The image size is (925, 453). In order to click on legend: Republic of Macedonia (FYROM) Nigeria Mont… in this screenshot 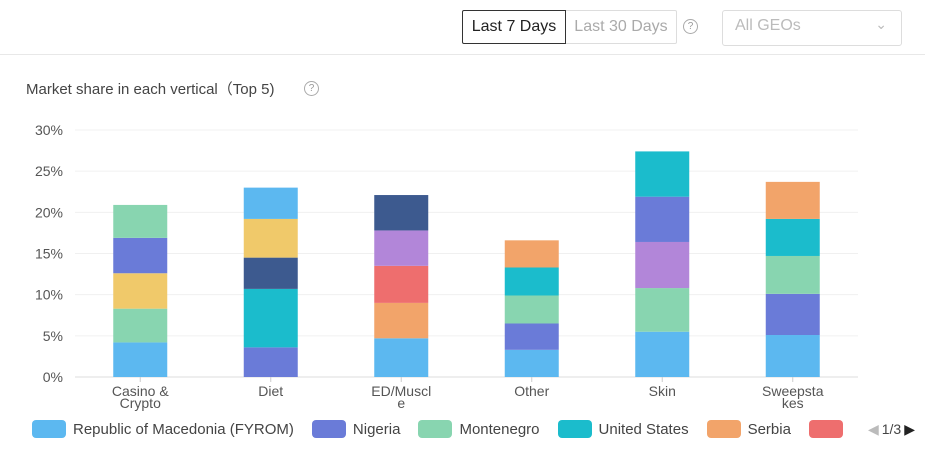, I will do `click(473, 429)`.